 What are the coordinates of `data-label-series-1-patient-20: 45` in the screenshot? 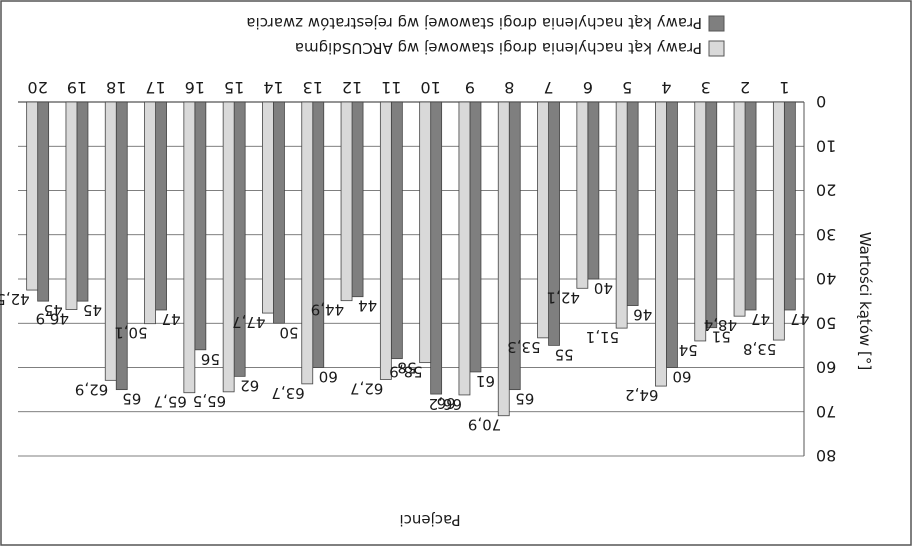 It's located at (53, 310).